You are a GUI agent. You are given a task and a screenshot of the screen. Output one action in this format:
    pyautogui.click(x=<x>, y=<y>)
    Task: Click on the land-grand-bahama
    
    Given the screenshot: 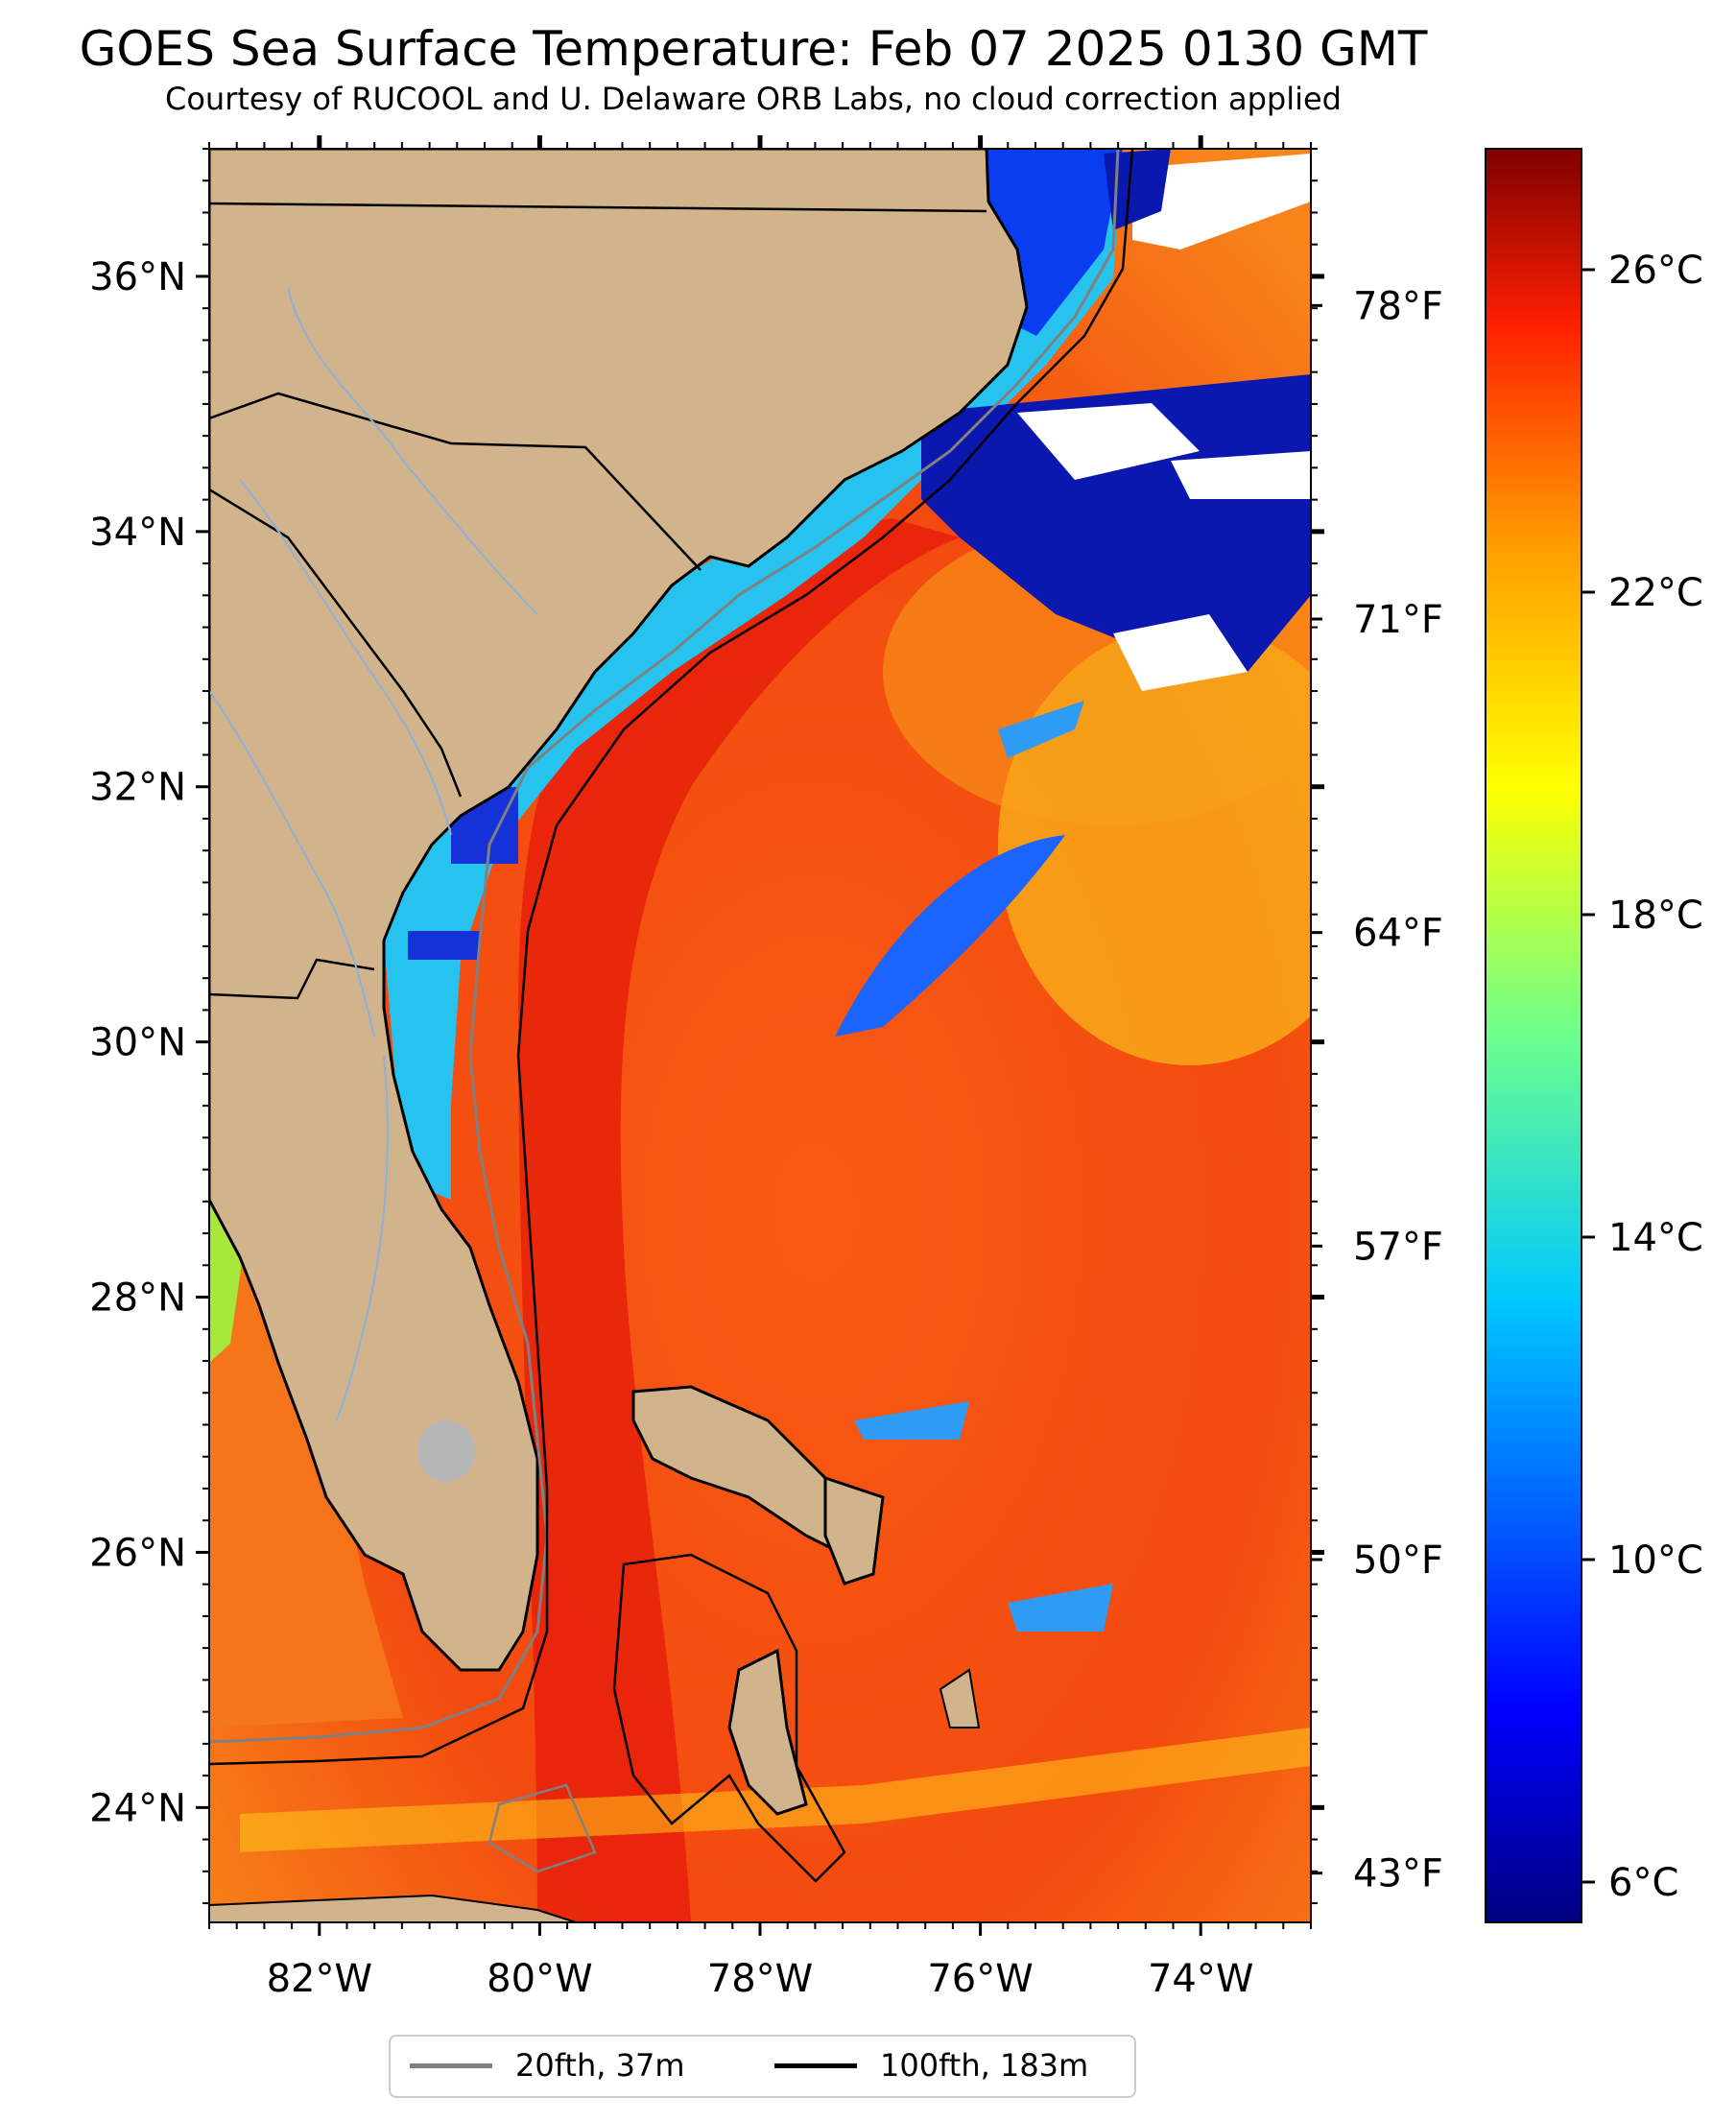 What is the action you would take?
    pyautogui.click(x=748, y=1471)
    